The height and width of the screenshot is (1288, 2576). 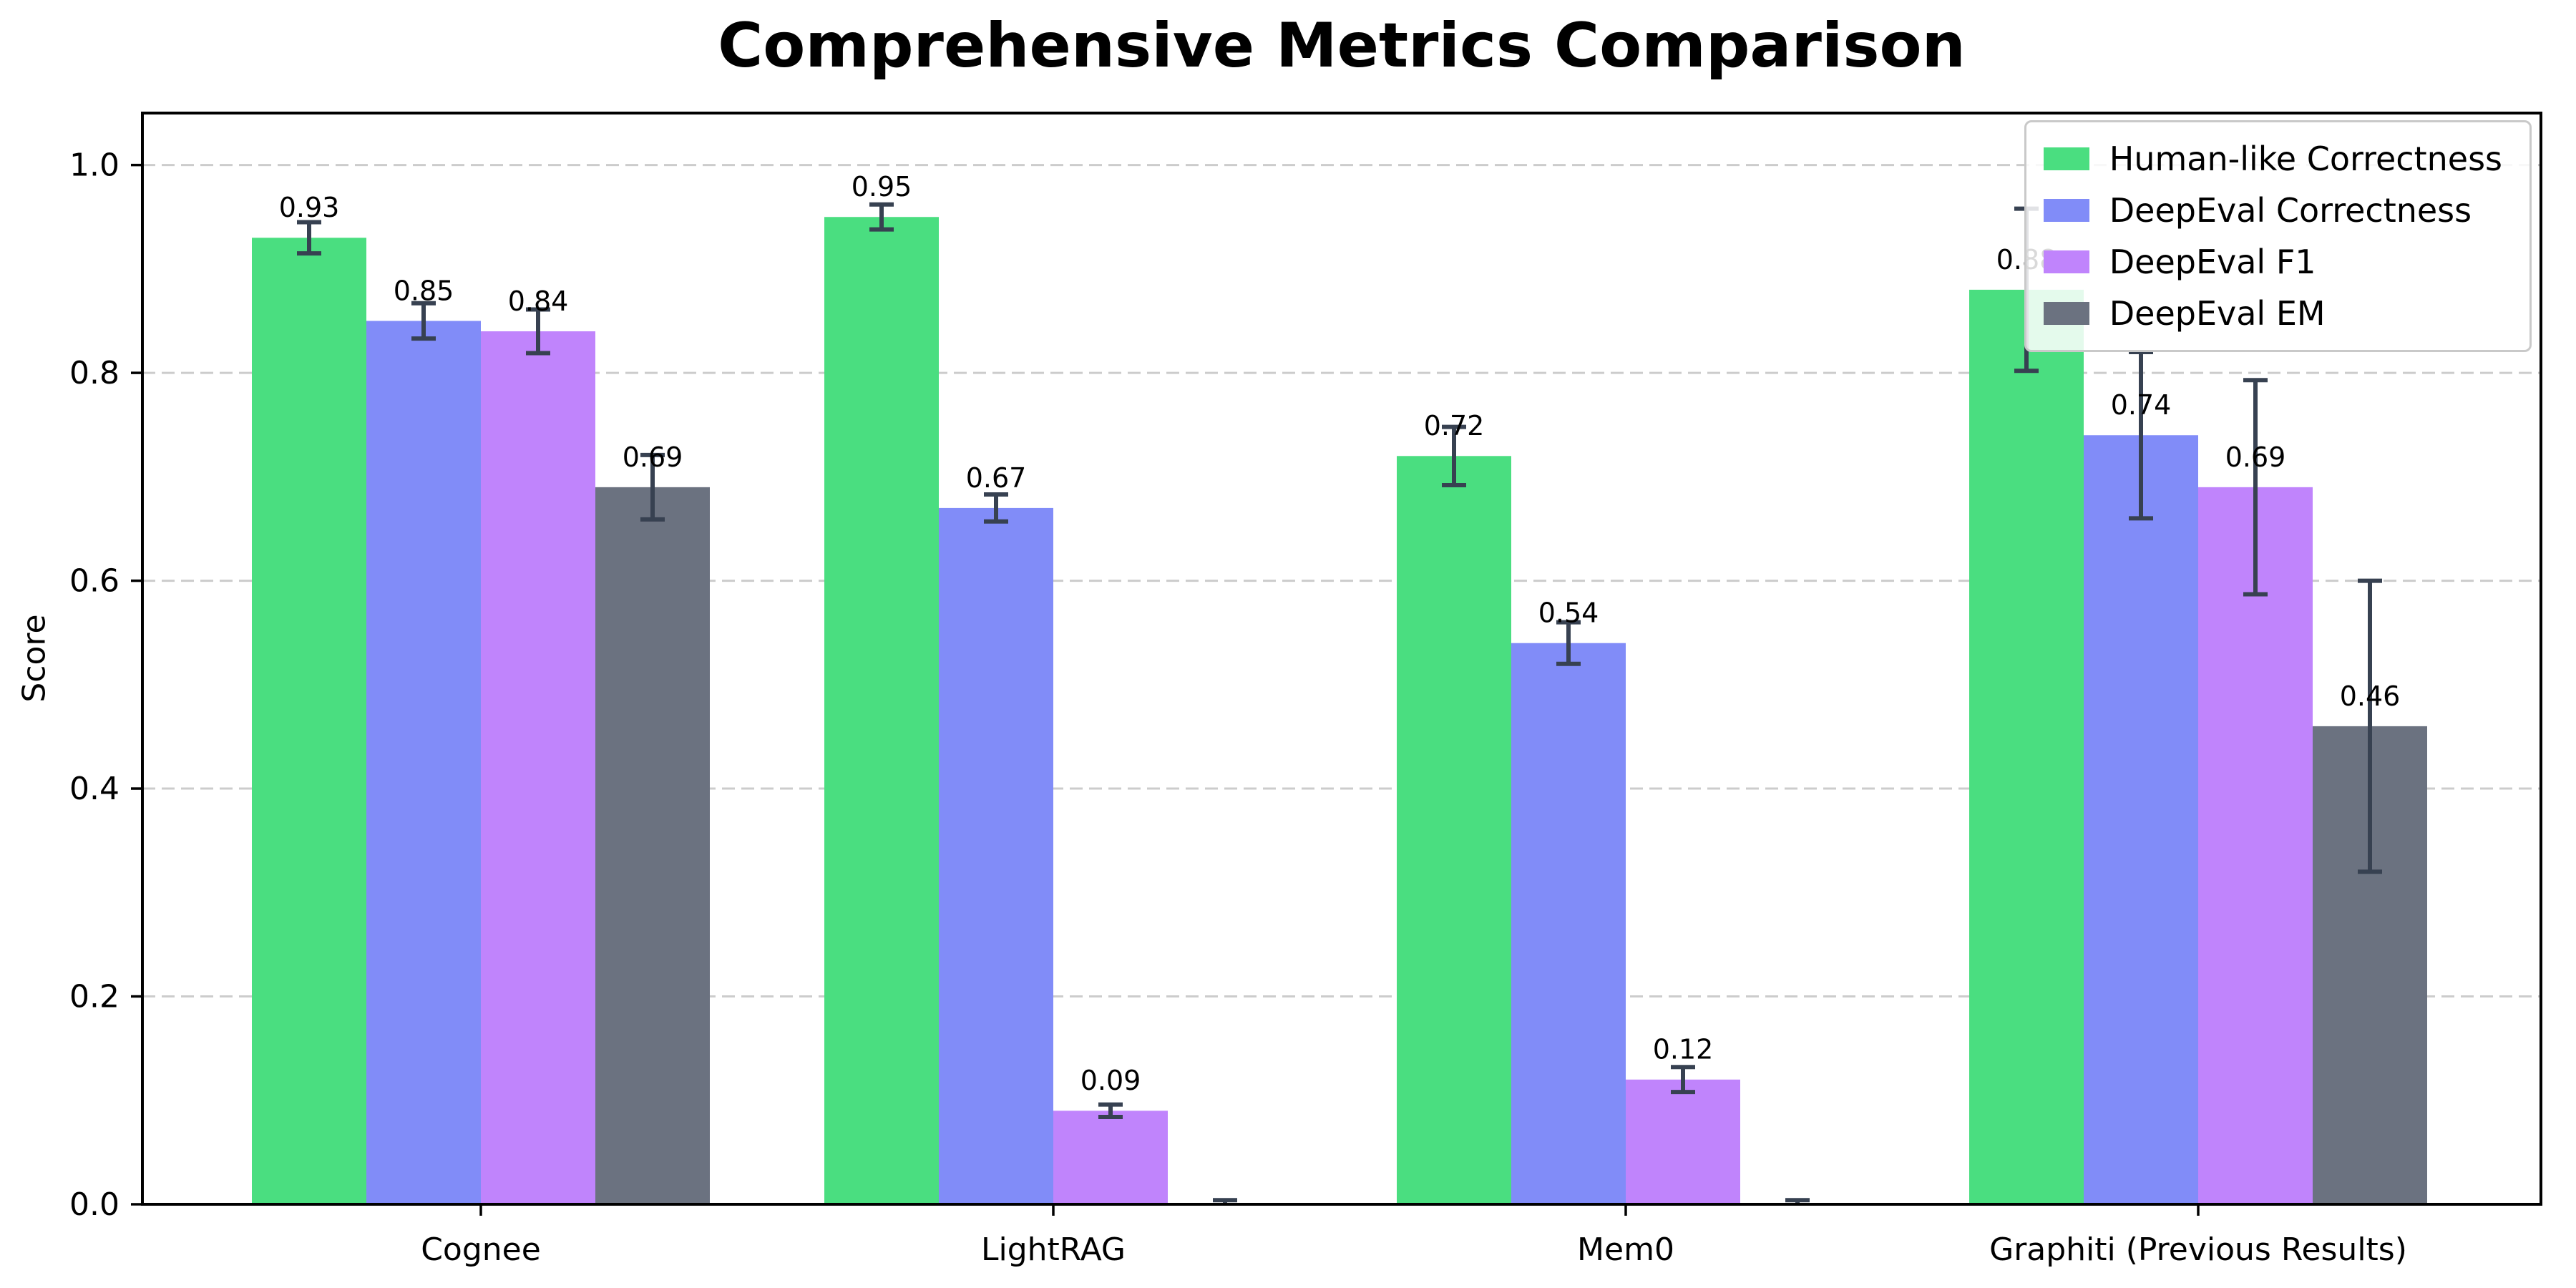 What do you see at coordinates (2217, 313) in the screenshot?
I see `legend-label: DeepEval EM` at bounding box center [2217, 313].